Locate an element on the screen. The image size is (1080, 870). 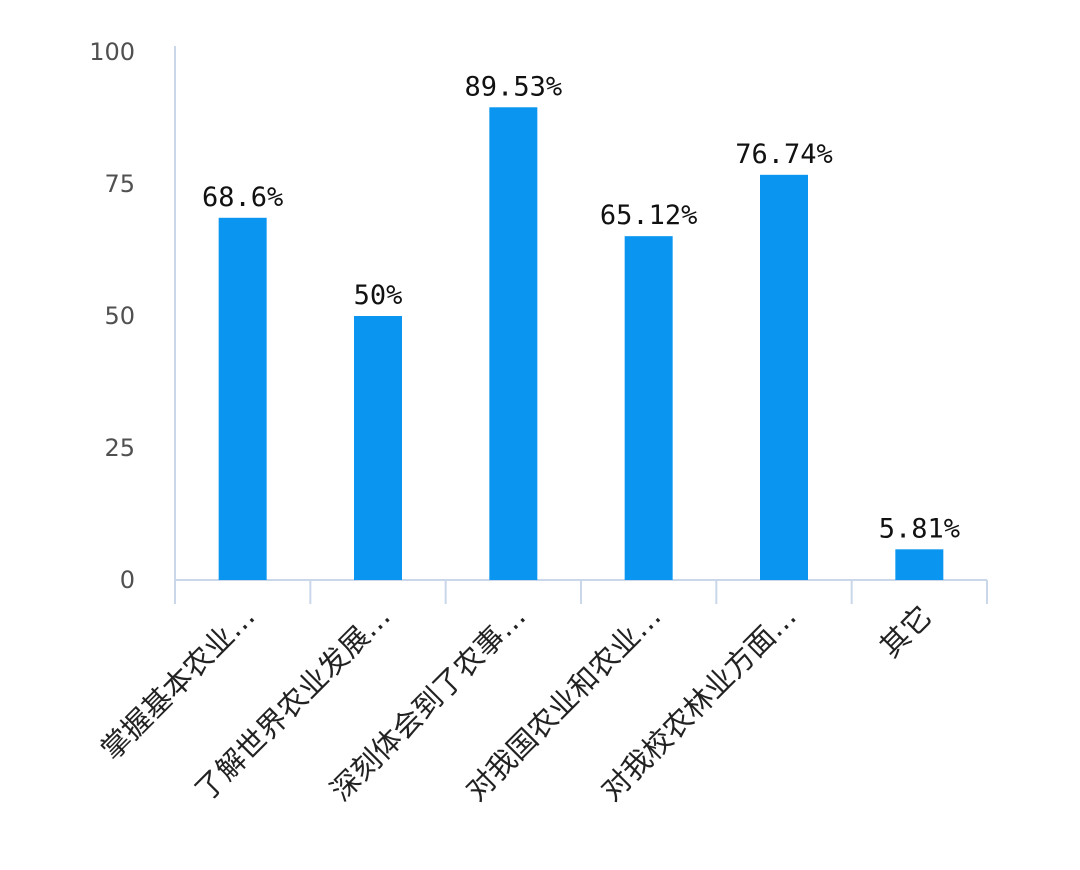
bar-value-label: 89.53% is located at coordinates (514, 86).